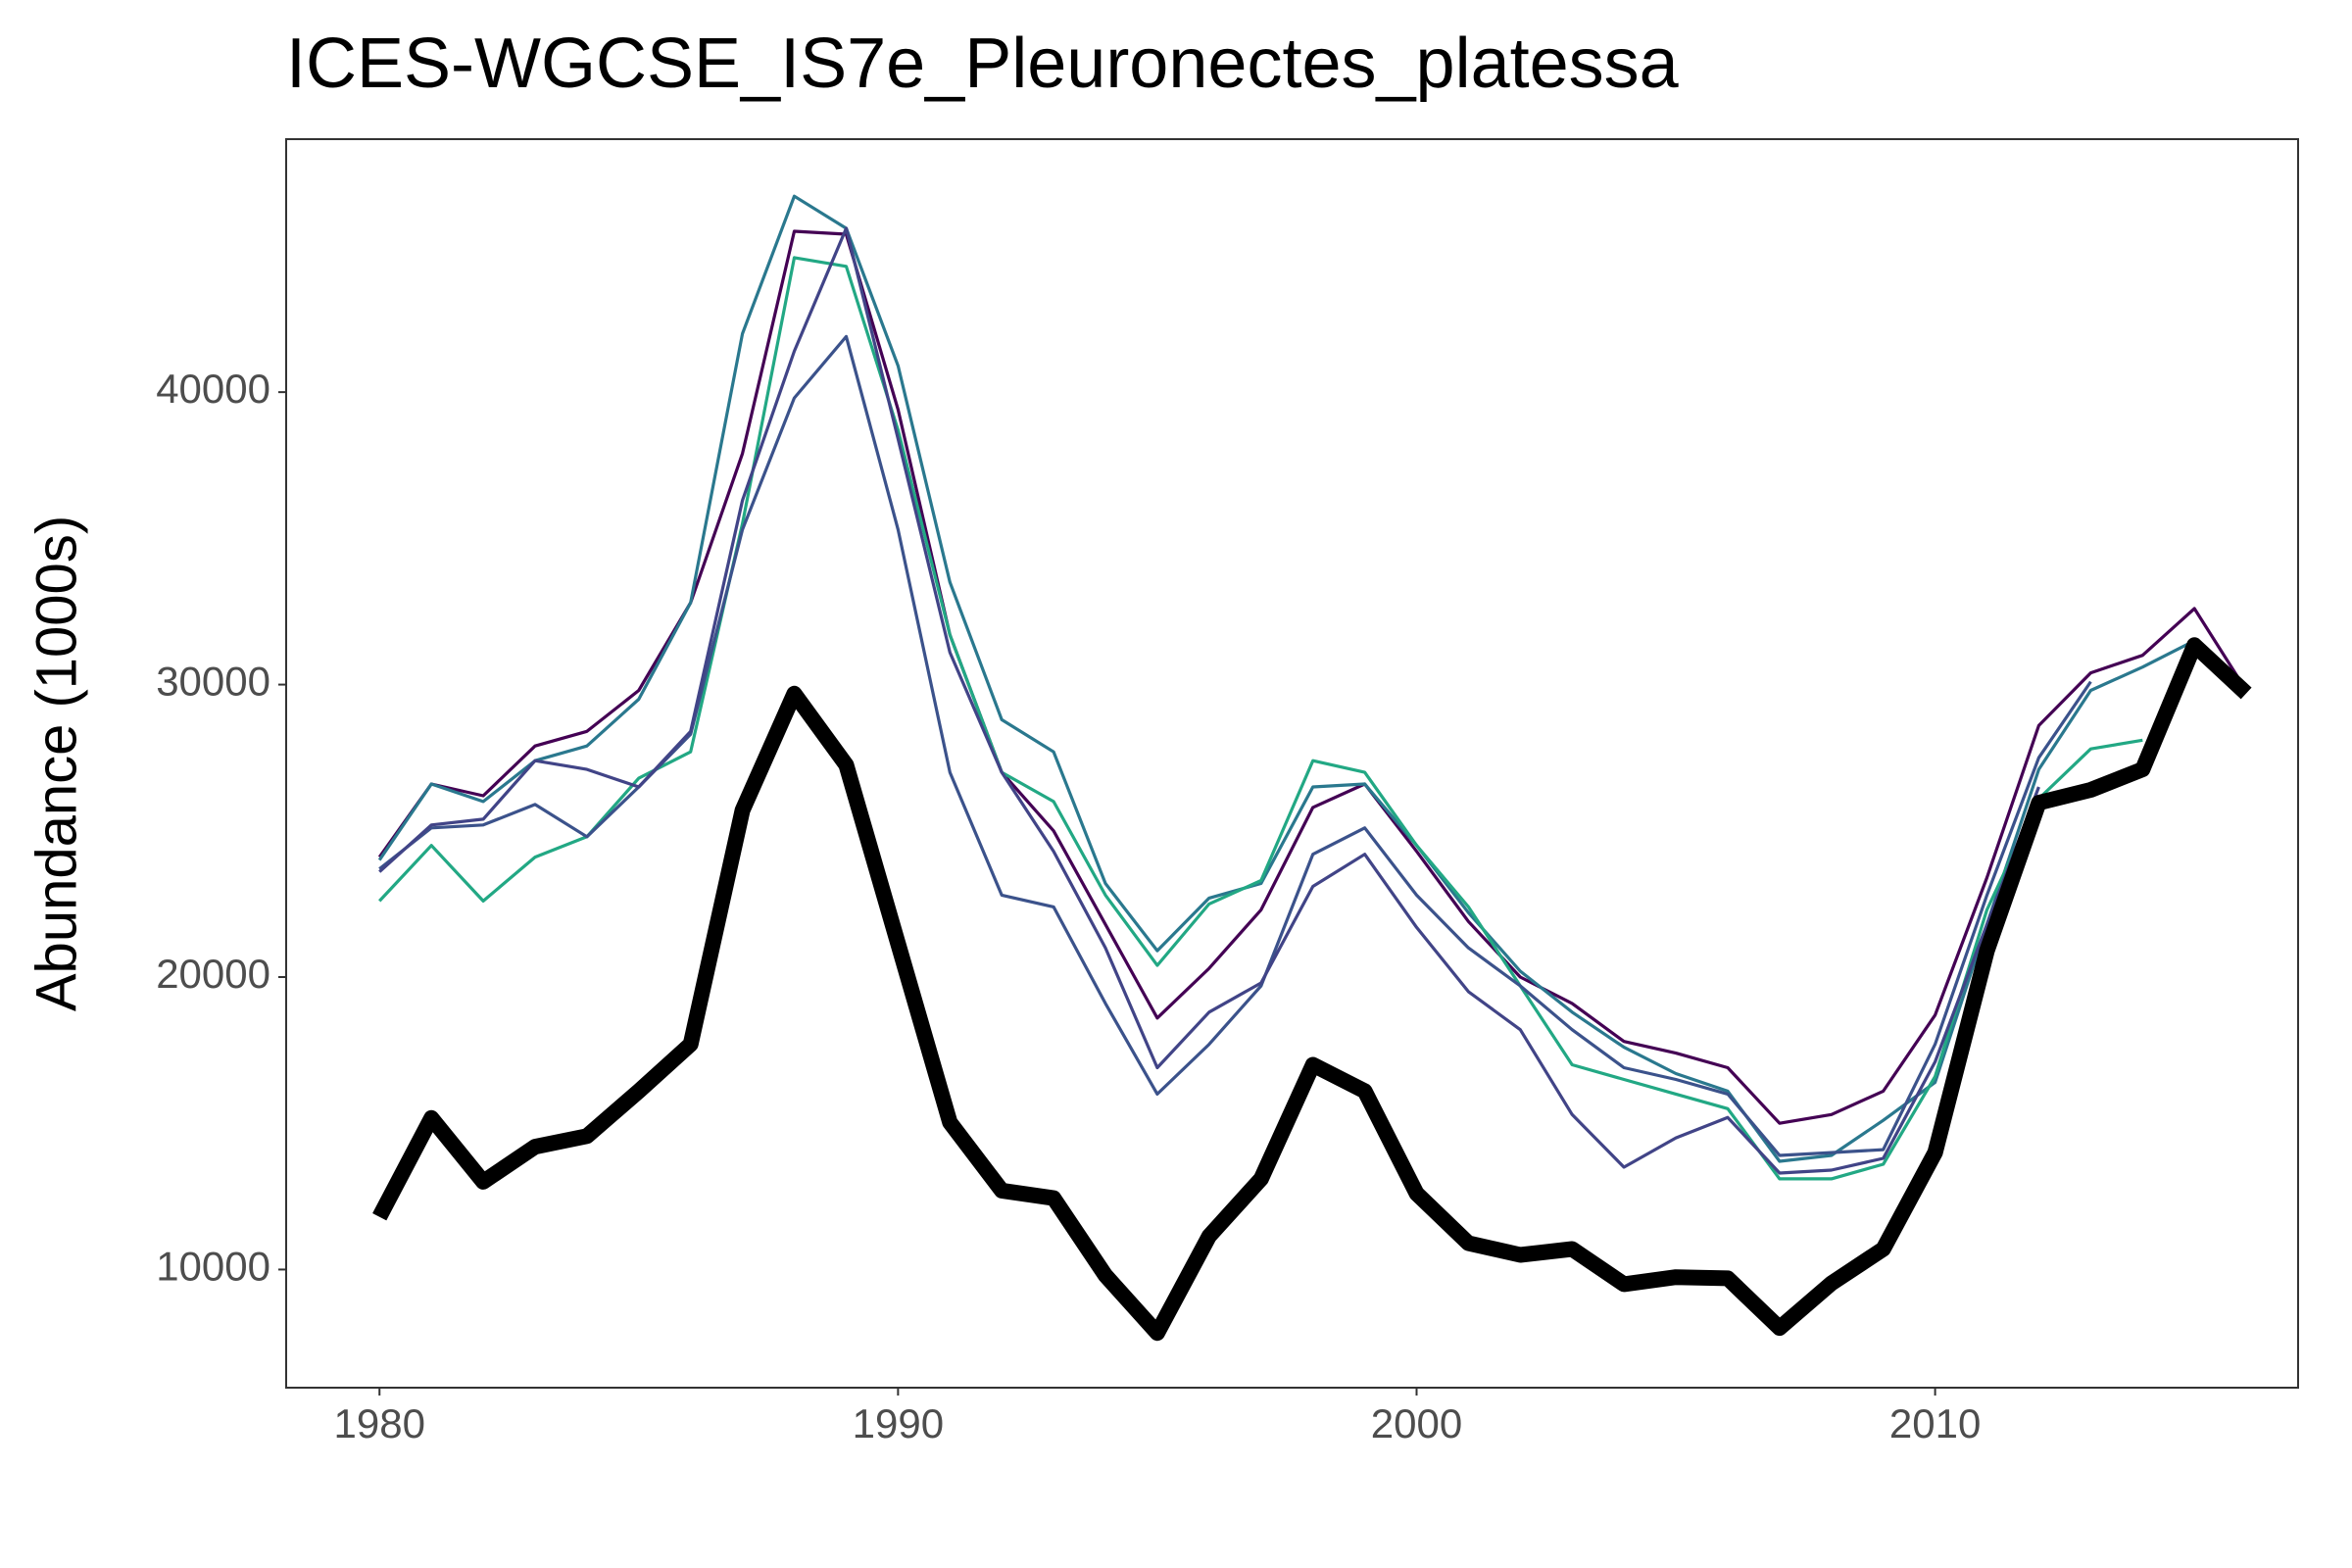 The width and height of the screenshot is (2352, 1568). What do you see at coordinates (898, 1423) in the screenshot?
I see `x-tick-label: 1990` at bounding box center [898, 1423].